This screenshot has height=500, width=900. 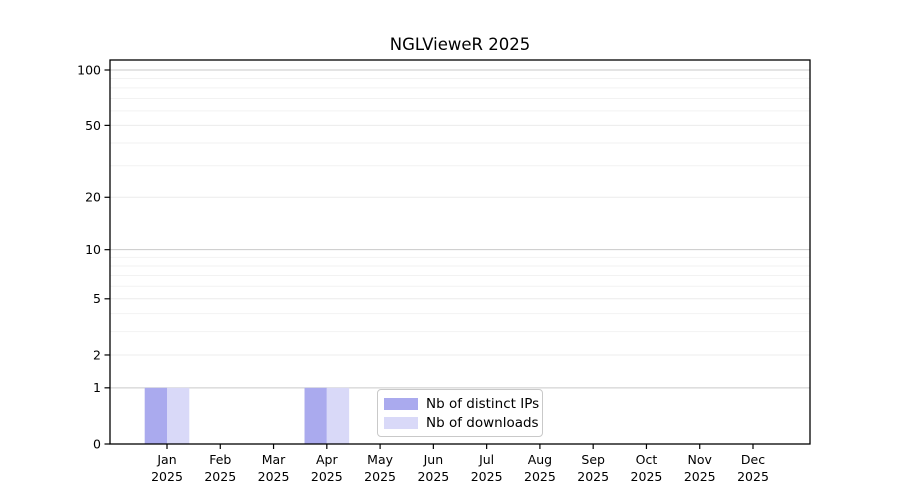 What do you see at coordinates (97, 354) in the screenshot?
I see `y-tick-label: 2` at bounding box center [97, 354].